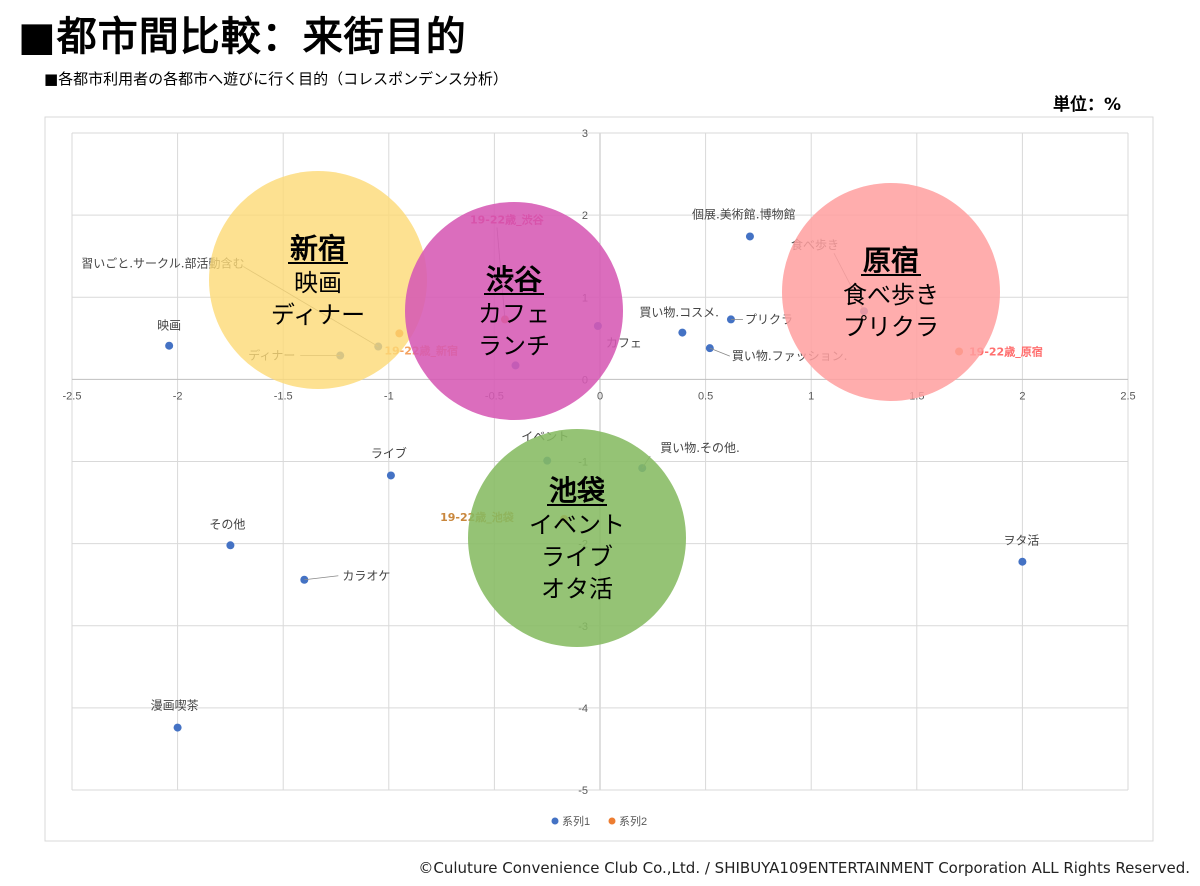  Describe the element at coordinates (811, 396) in the screenshot. I see `x-tick-label: 1` at that location.